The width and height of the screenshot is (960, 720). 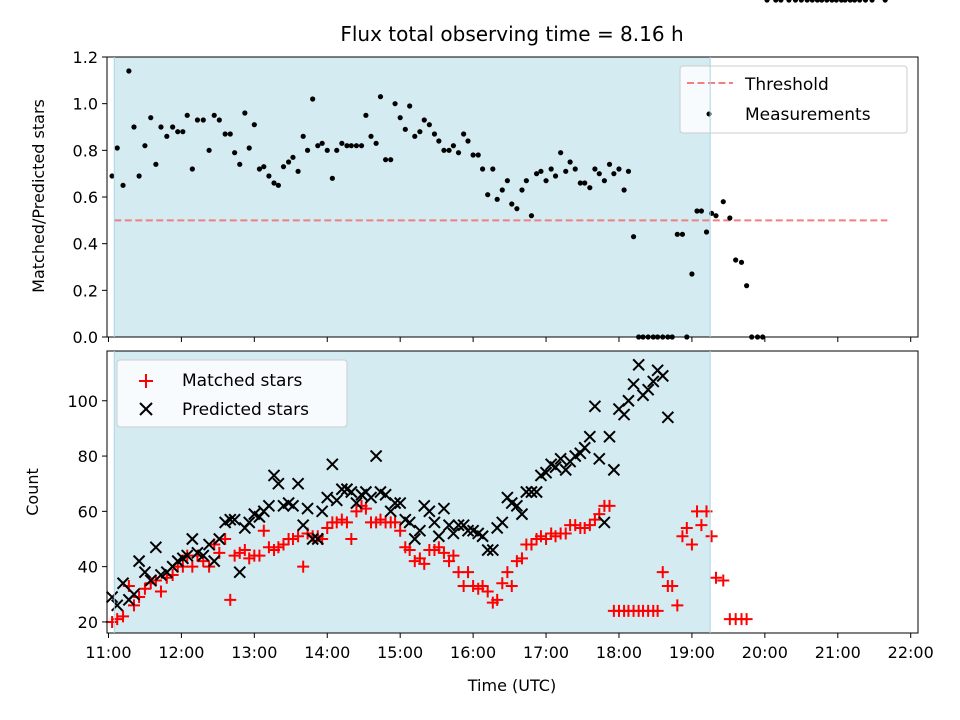 I want to click on y-tick-label: 20, so click(x=88, y=622).